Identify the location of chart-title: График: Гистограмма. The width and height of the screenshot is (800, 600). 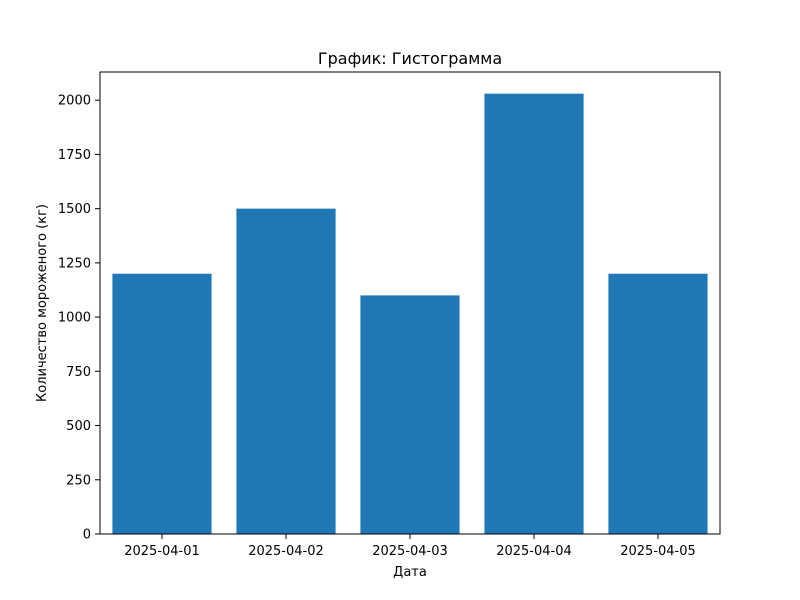
(410, 58).